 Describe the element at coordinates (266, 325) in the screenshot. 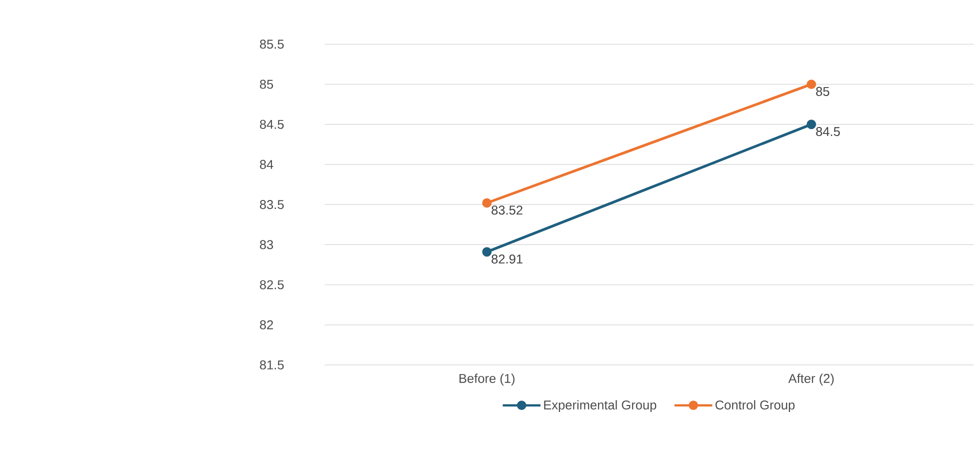

I see `y-tick-label: 82` at that location.